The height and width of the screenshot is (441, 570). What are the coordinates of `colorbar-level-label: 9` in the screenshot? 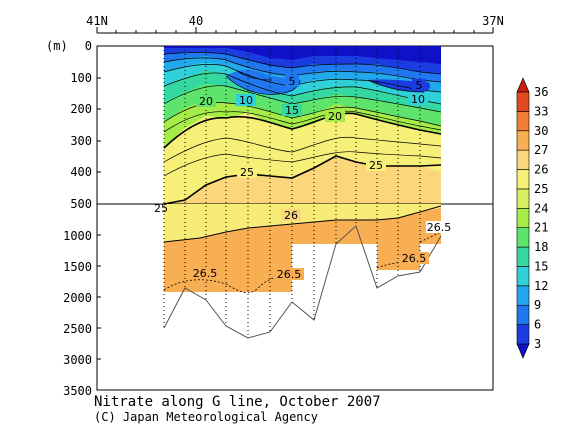 It's located at (537, 305).